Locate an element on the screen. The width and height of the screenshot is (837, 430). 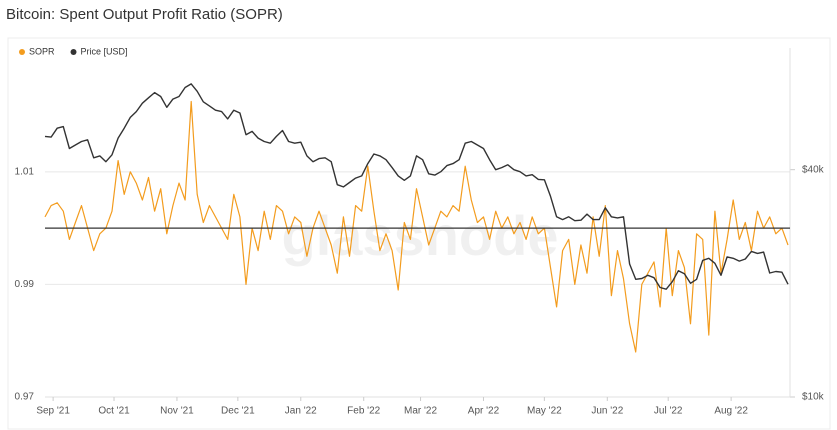
x-tick-label: Apr '22 is located at coordinates (484, 411).